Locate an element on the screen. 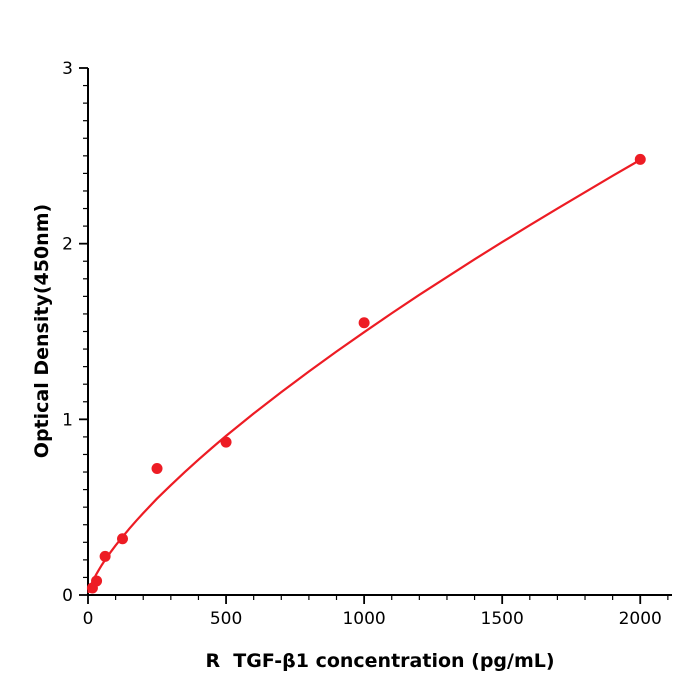 The height and width of the screenshot is (700, 700). x-tick-label: 500 is located at coordinates (226, 619).